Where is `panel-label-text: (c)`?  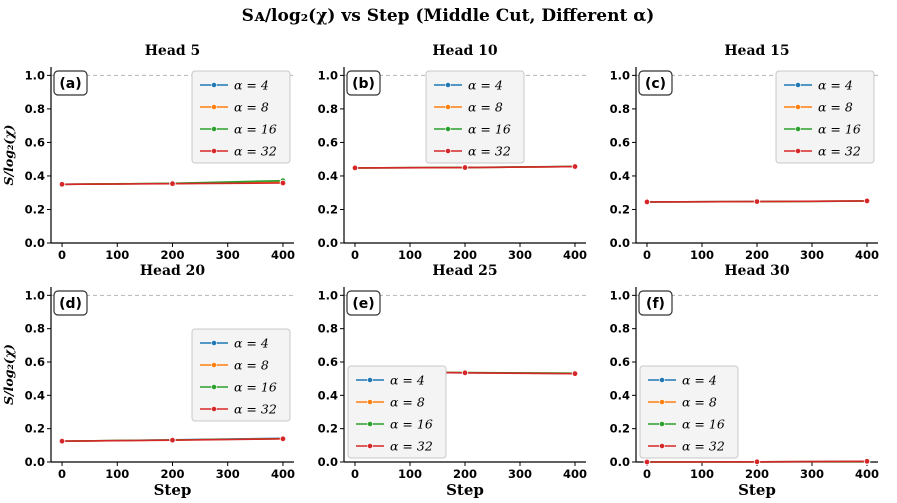
panel-label-text: (c) is located at coordinates (655, 84).